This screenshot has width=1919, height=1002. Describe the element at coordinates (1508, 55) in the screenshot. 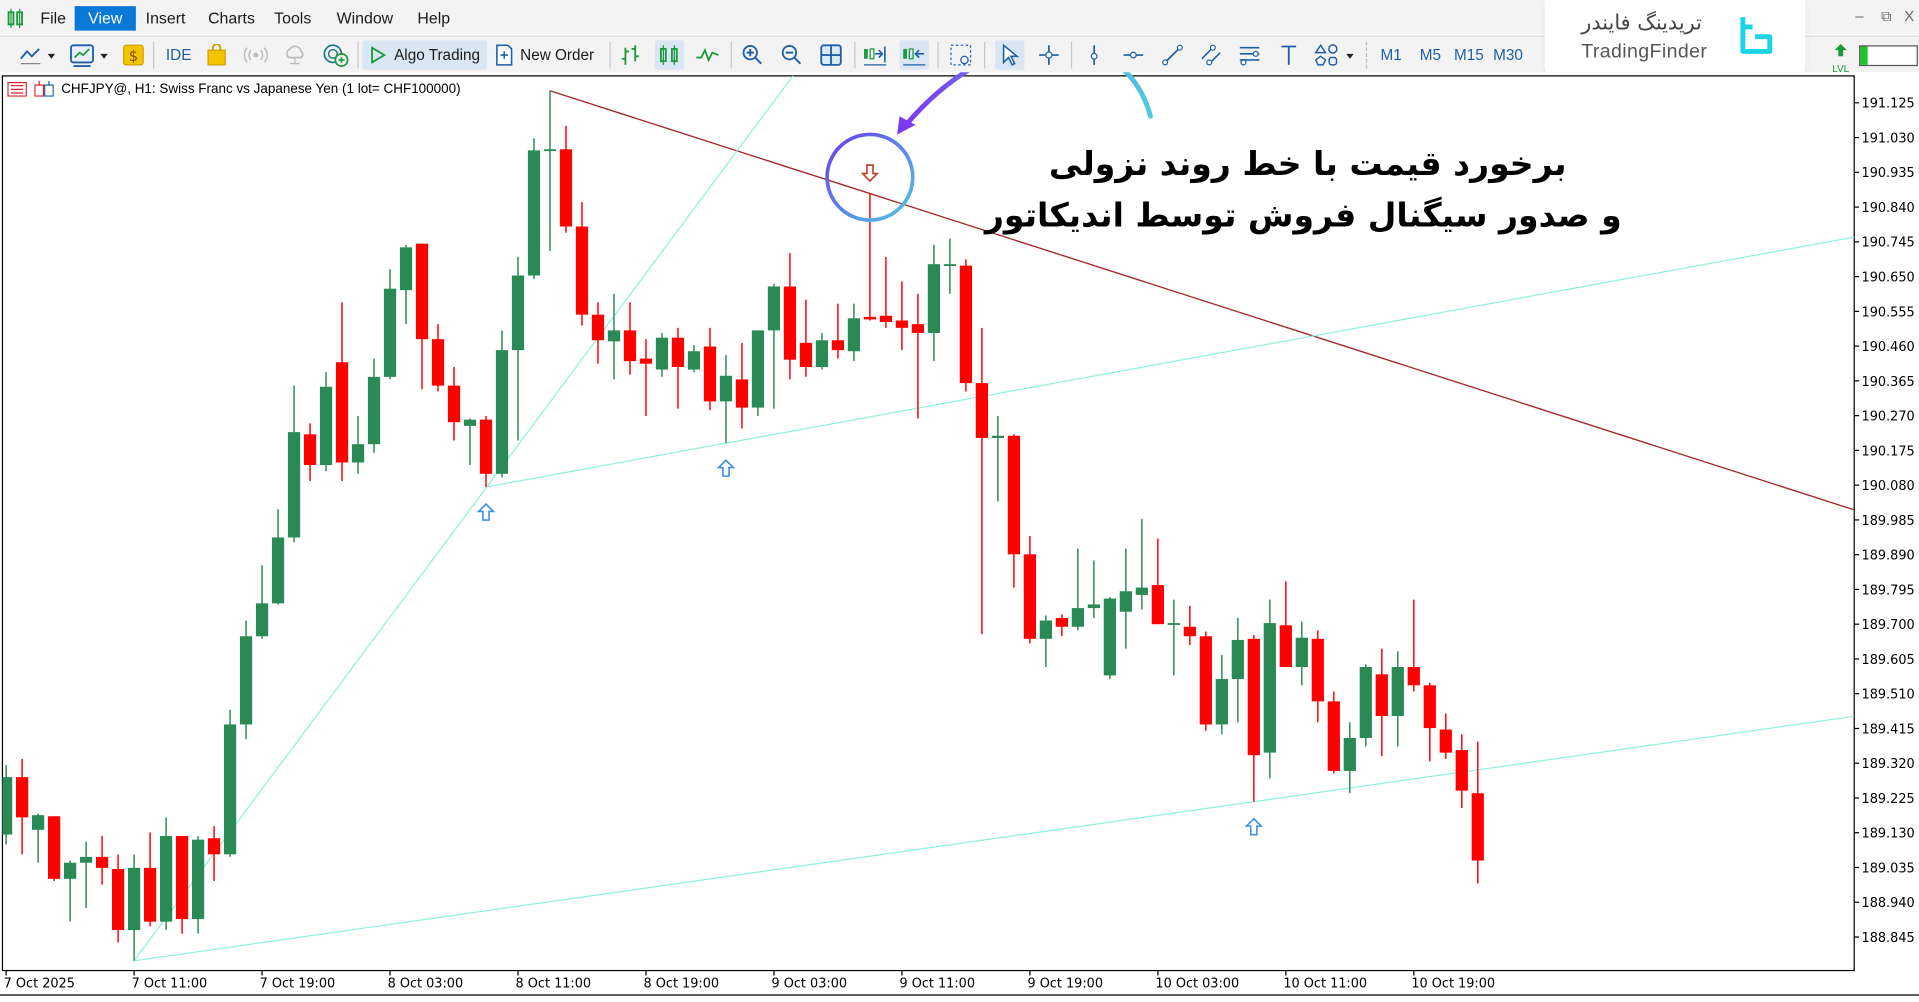

I see `timeframe-m30: M30` at that location.